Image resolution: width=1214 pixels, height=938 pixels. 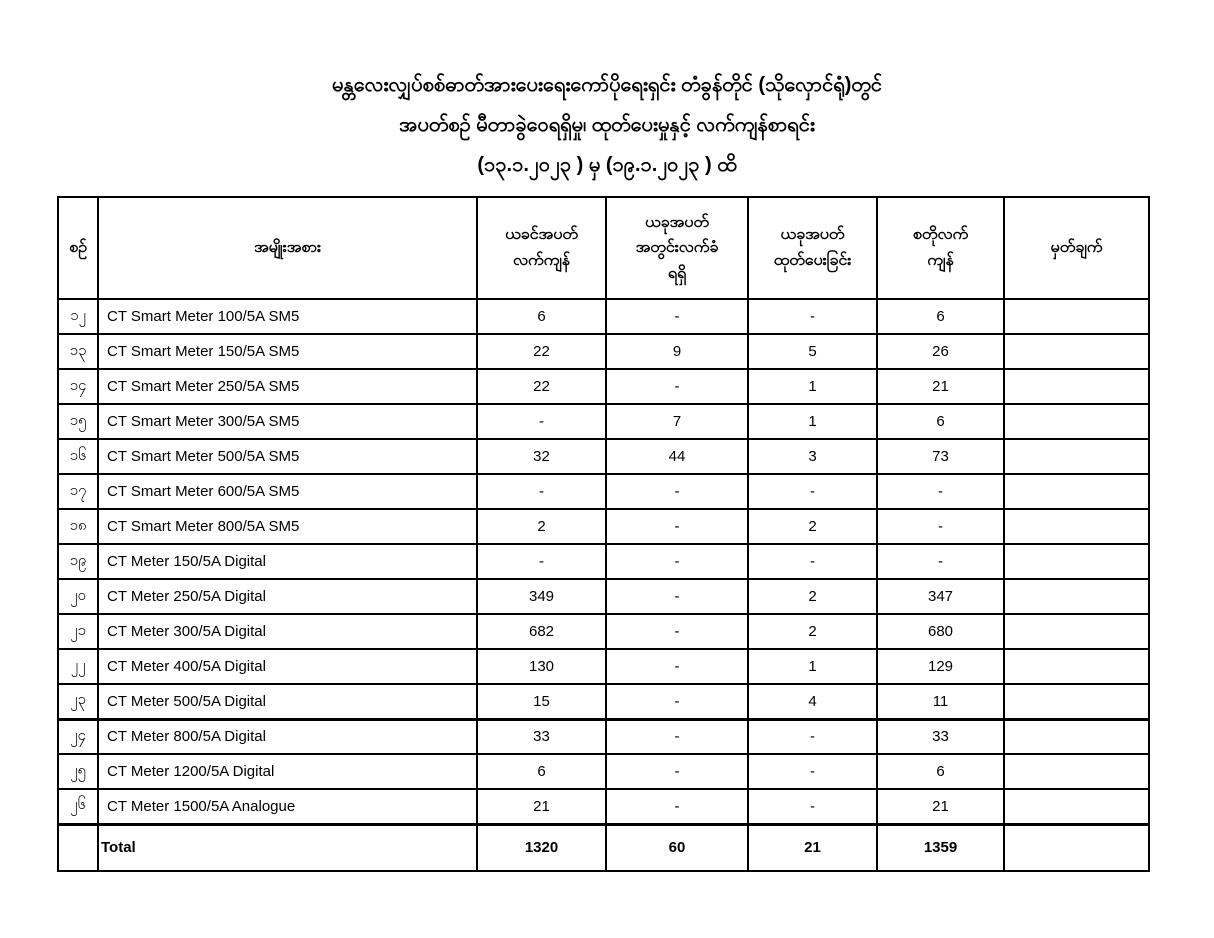 What do you see at coordinates (541, 701) in the screenshot?
I see `prev-balance-cell: 15` at bounding box center [541, 701].